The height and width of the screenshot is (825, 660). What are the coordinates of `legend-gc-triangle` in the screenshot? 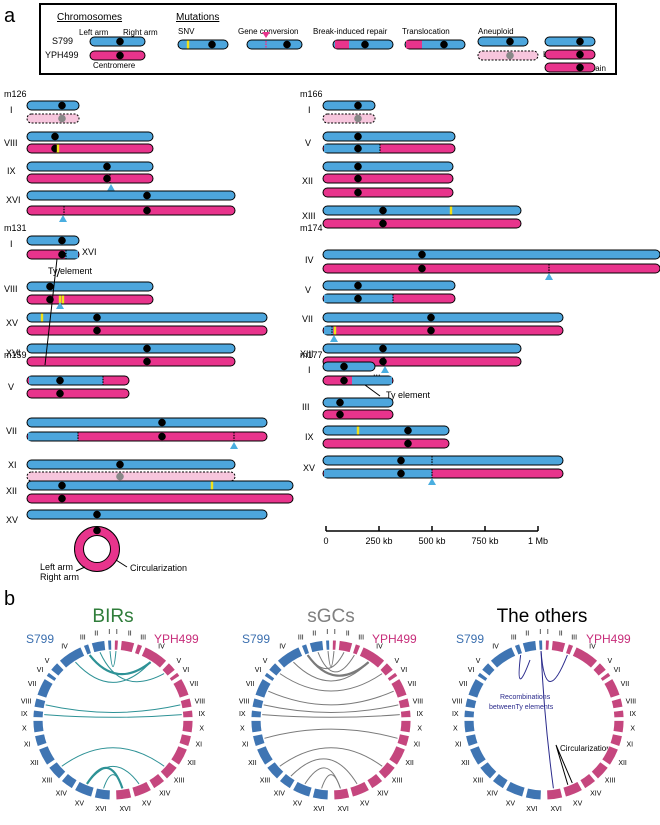 It's located at (266, 35).